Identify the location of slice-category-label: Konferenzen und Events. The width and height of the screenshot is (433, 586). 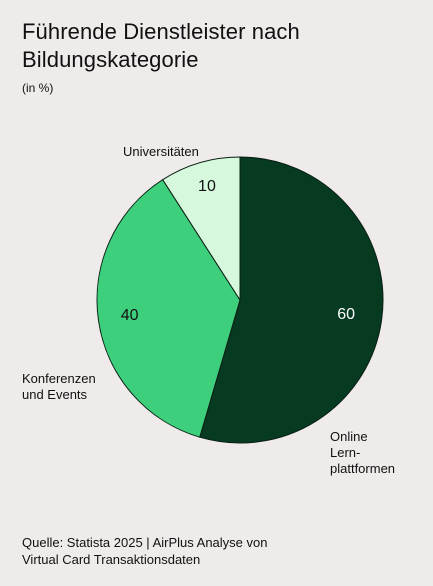
(59, 386).